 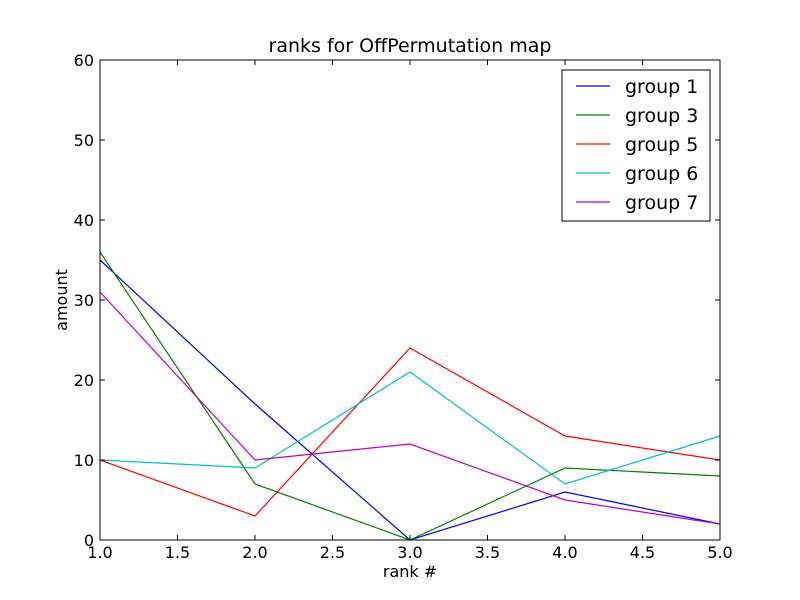 What do you see at coordinates (254, 552) in the screenshot?
I see `x-tick-label: 2.0` at bounding box center [254, 552].